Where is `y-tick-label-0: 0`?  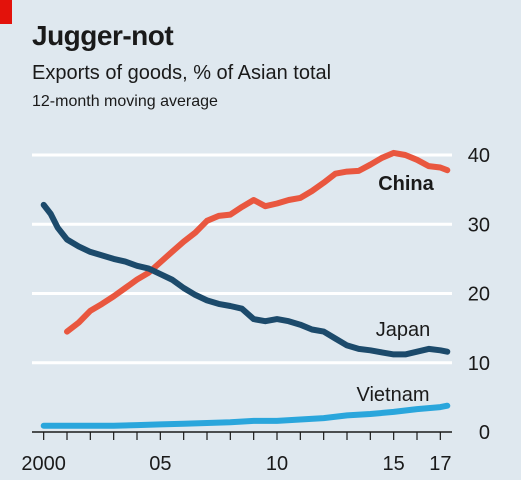
y-tick-label-0: 0 is located at coordinates (484, 433).